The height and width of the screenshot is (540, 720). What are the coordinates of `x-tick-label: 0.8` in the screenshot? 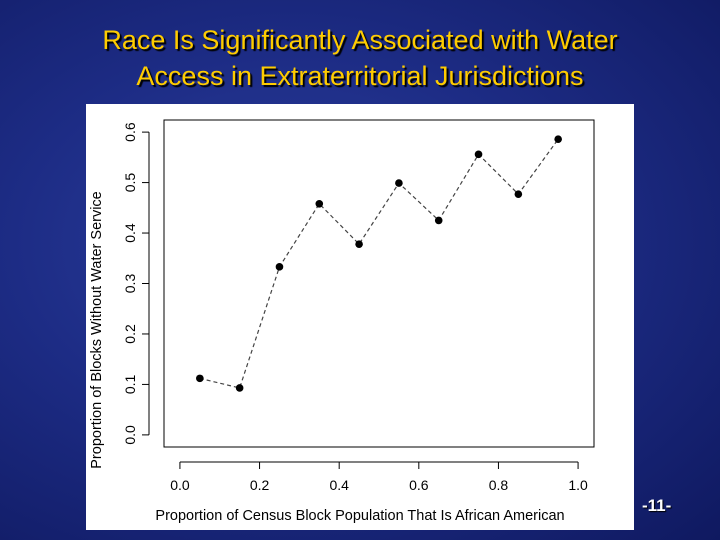 It's located at (499, 485).